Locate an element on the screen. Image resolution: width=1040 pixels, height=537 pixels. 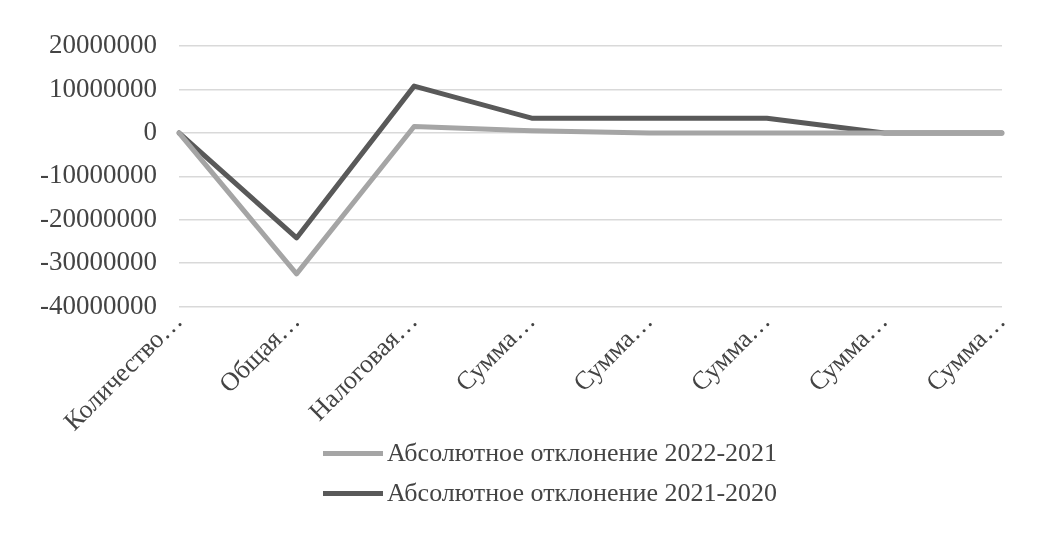
y-tick-label: 10000000 is located at coordinates (102, 87).